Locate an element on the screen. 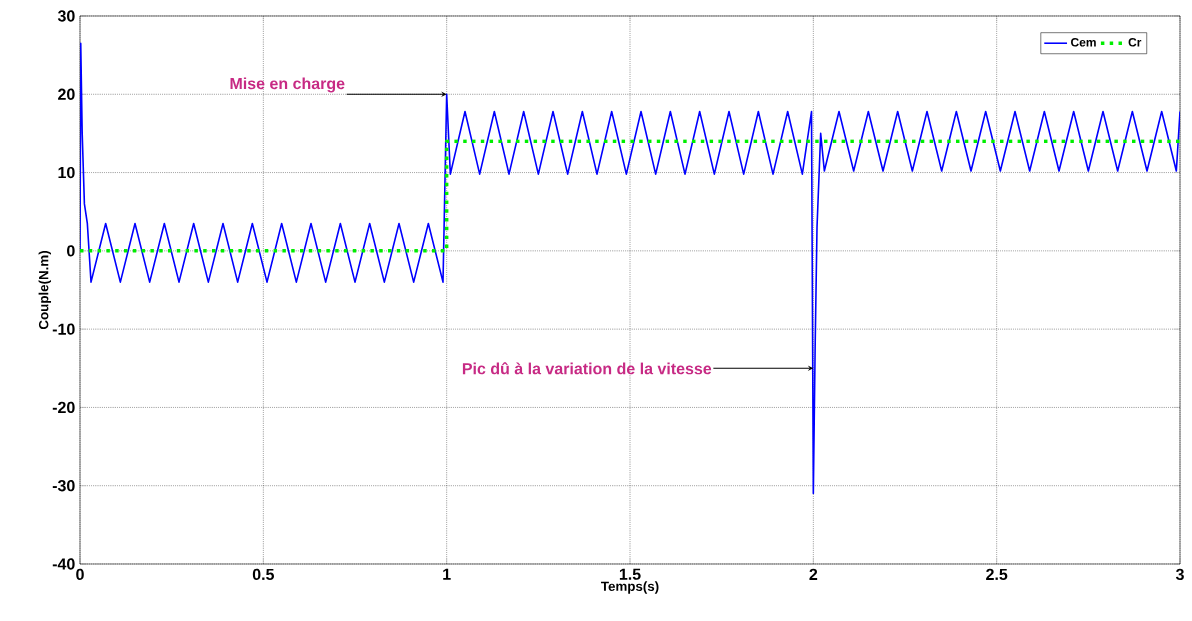 The width and height of the screenshot is (1192, 621). y-tick-label: 10 is located at coordinates (66, 172).